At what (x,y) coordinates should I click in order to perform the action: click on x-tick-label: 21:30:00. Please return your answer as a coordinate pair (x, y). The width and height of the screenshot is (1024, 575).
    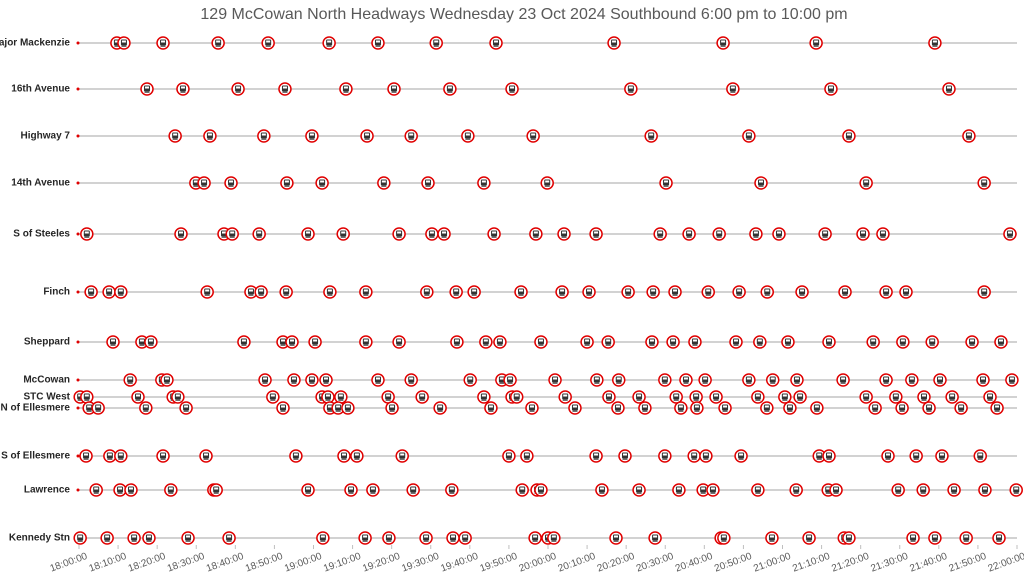
    Looking at the image, I should click on (889, 563).